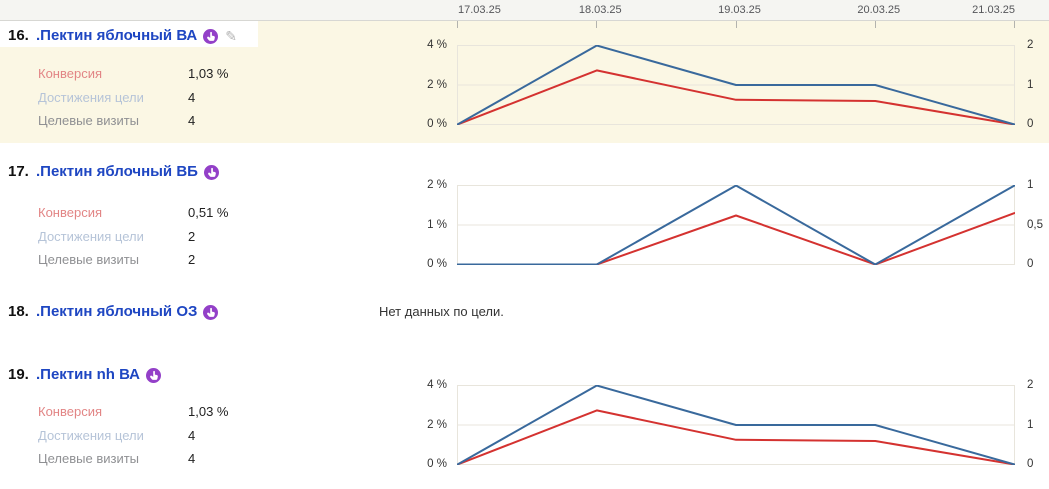  I want to click on goal-title-link: .Пектин яблочный ВА, so click(117, 35).